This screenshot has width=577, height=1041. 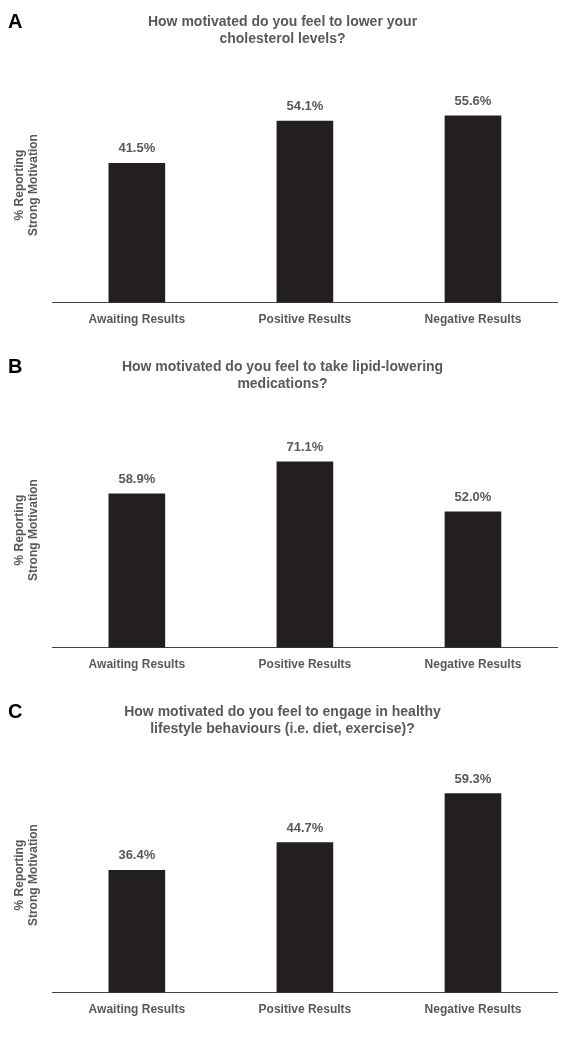 What do you see at coordinates (137, 148) in the screenshot?
I see `data-label: 41.5%` at bounding box center [137, 148].